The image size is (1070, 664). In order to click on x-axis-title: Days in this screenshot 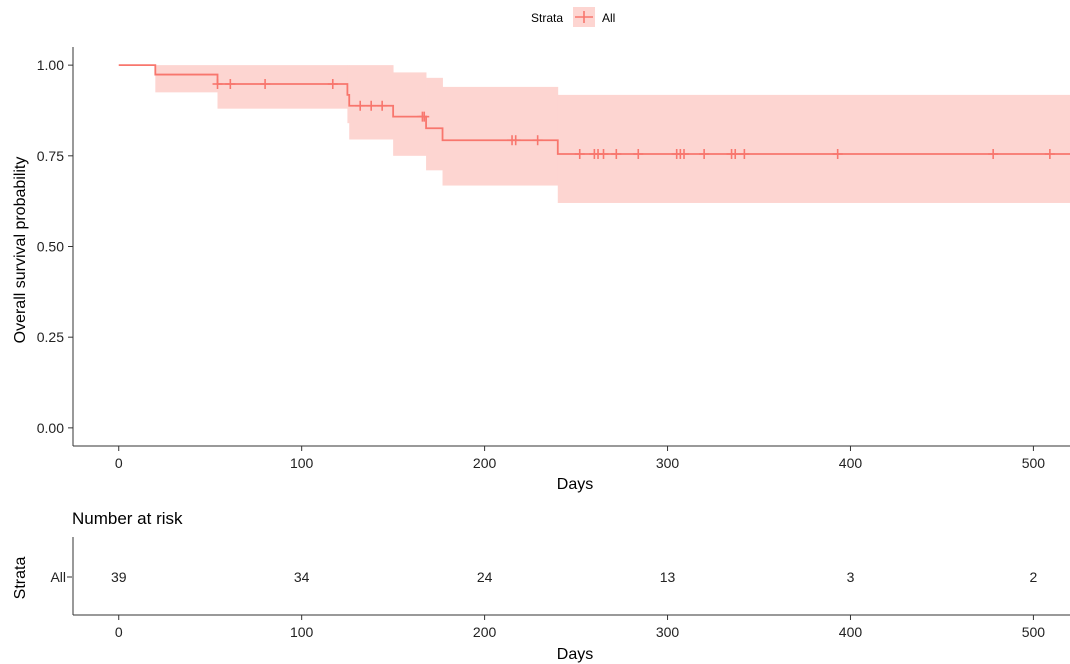, I will do `click(575, 484)`.